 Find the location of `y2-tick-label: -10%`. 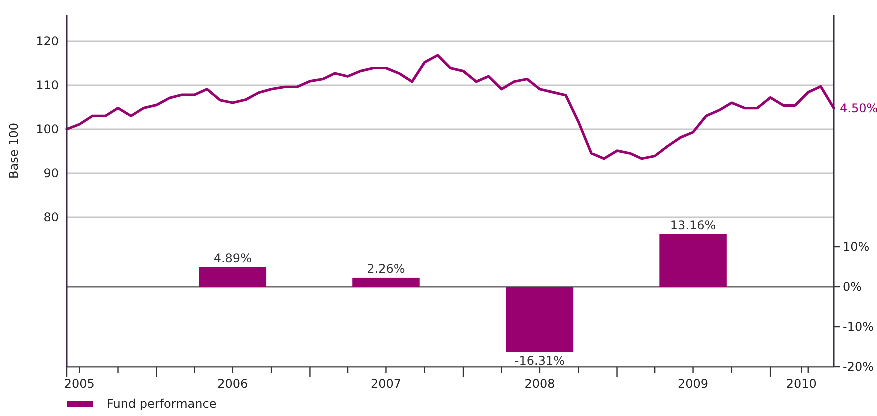

y2-tick-label: -10% is located at coordinates (858, 327).